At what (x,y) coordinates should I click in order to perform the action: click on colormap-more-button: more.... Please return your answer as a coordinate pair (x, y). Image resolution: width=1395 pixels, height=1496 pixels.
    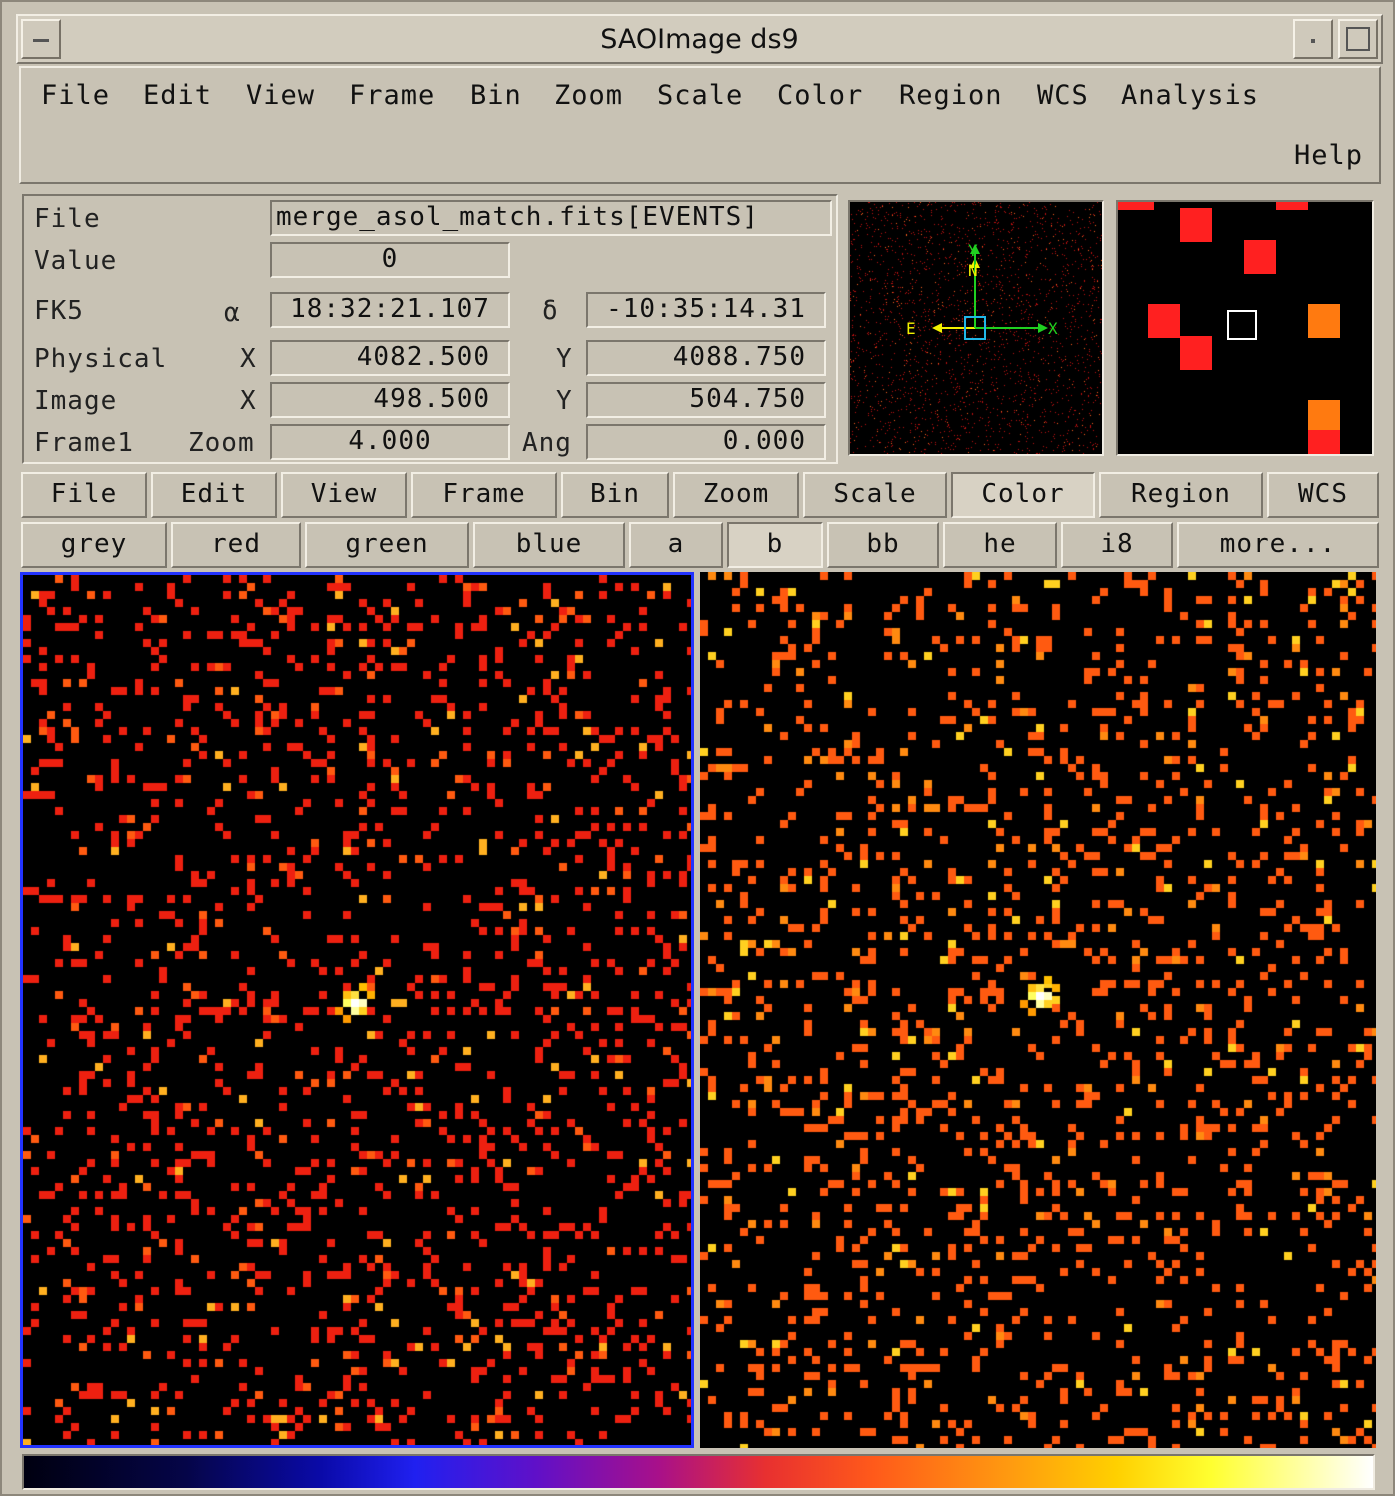
    Looking at the image, I should click on (1278, 545).